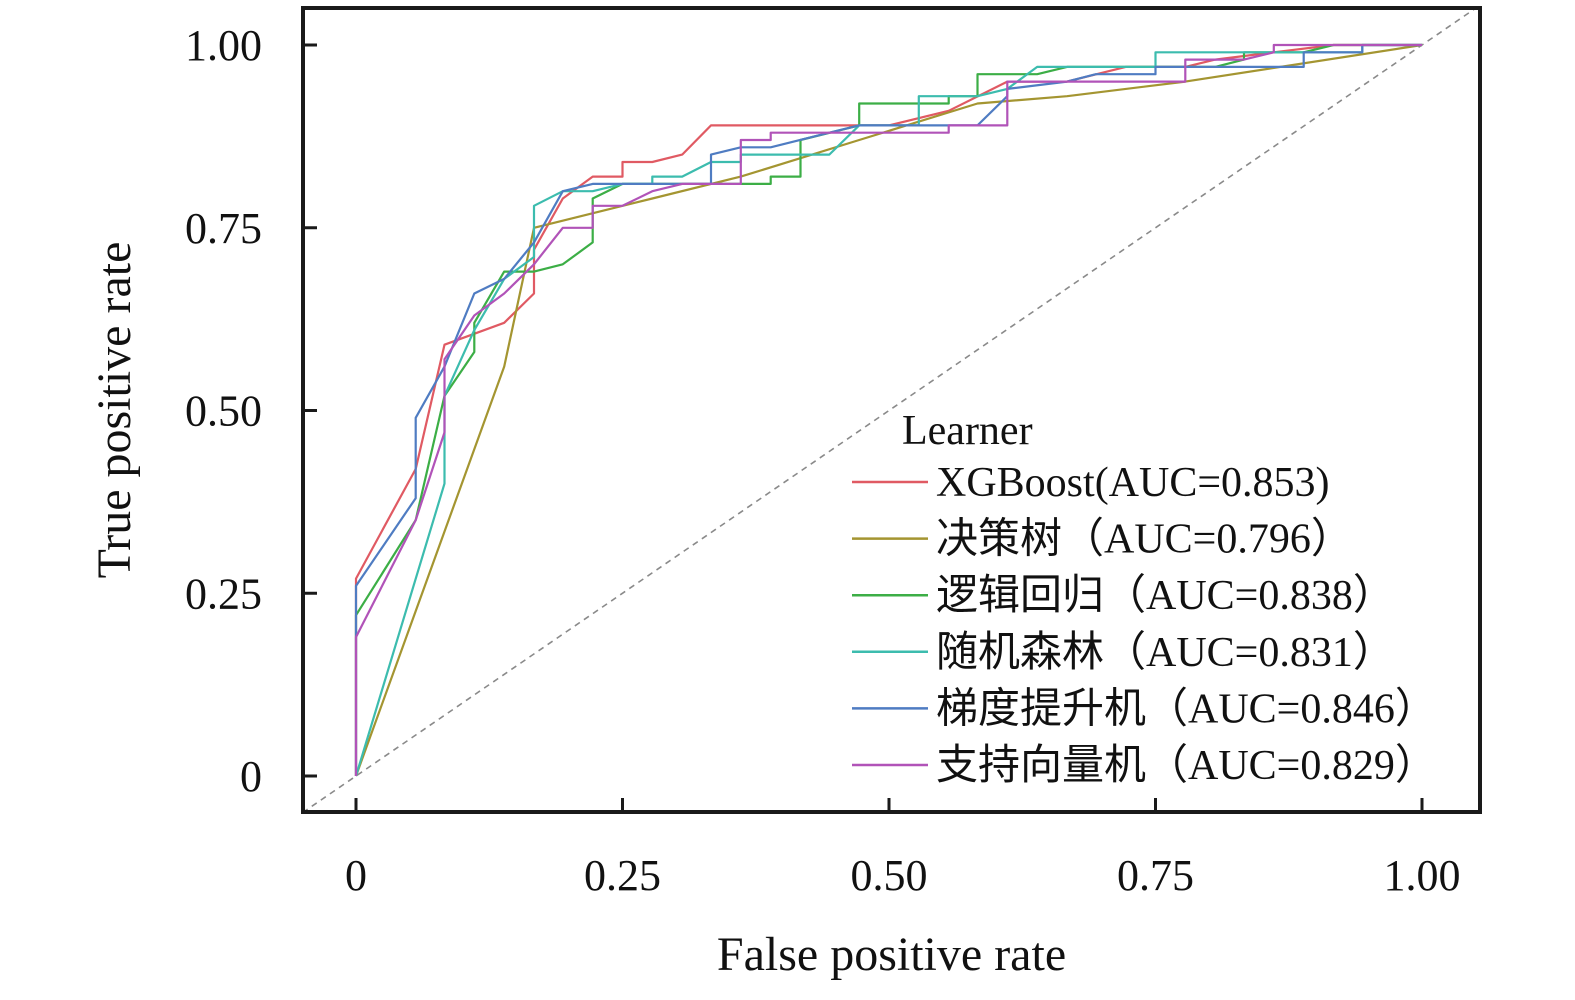 This screenshot has height=1000, width=1575. Describe the element at coordinates (967, 431) in the screenshot. I see `legend-title: Learner` at that location.